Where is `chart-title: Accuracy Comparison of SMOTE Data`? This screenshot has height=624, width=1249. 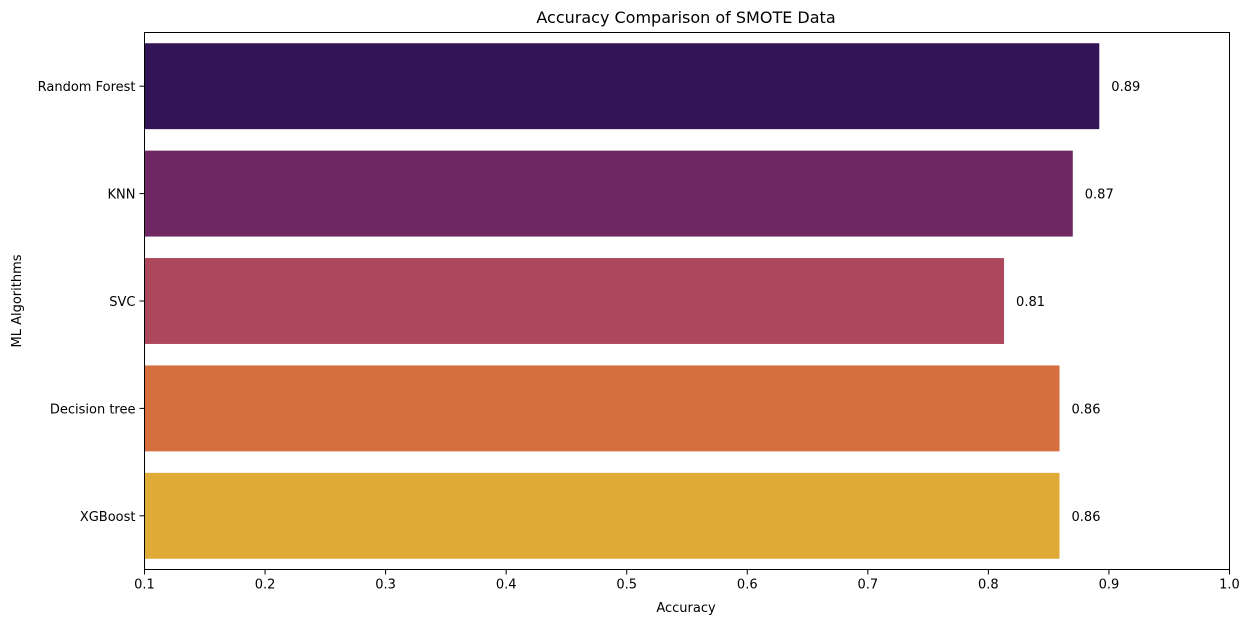
chart-title: Accuracy Comparison of SMOTE Data is located at coordinates (685, 17).